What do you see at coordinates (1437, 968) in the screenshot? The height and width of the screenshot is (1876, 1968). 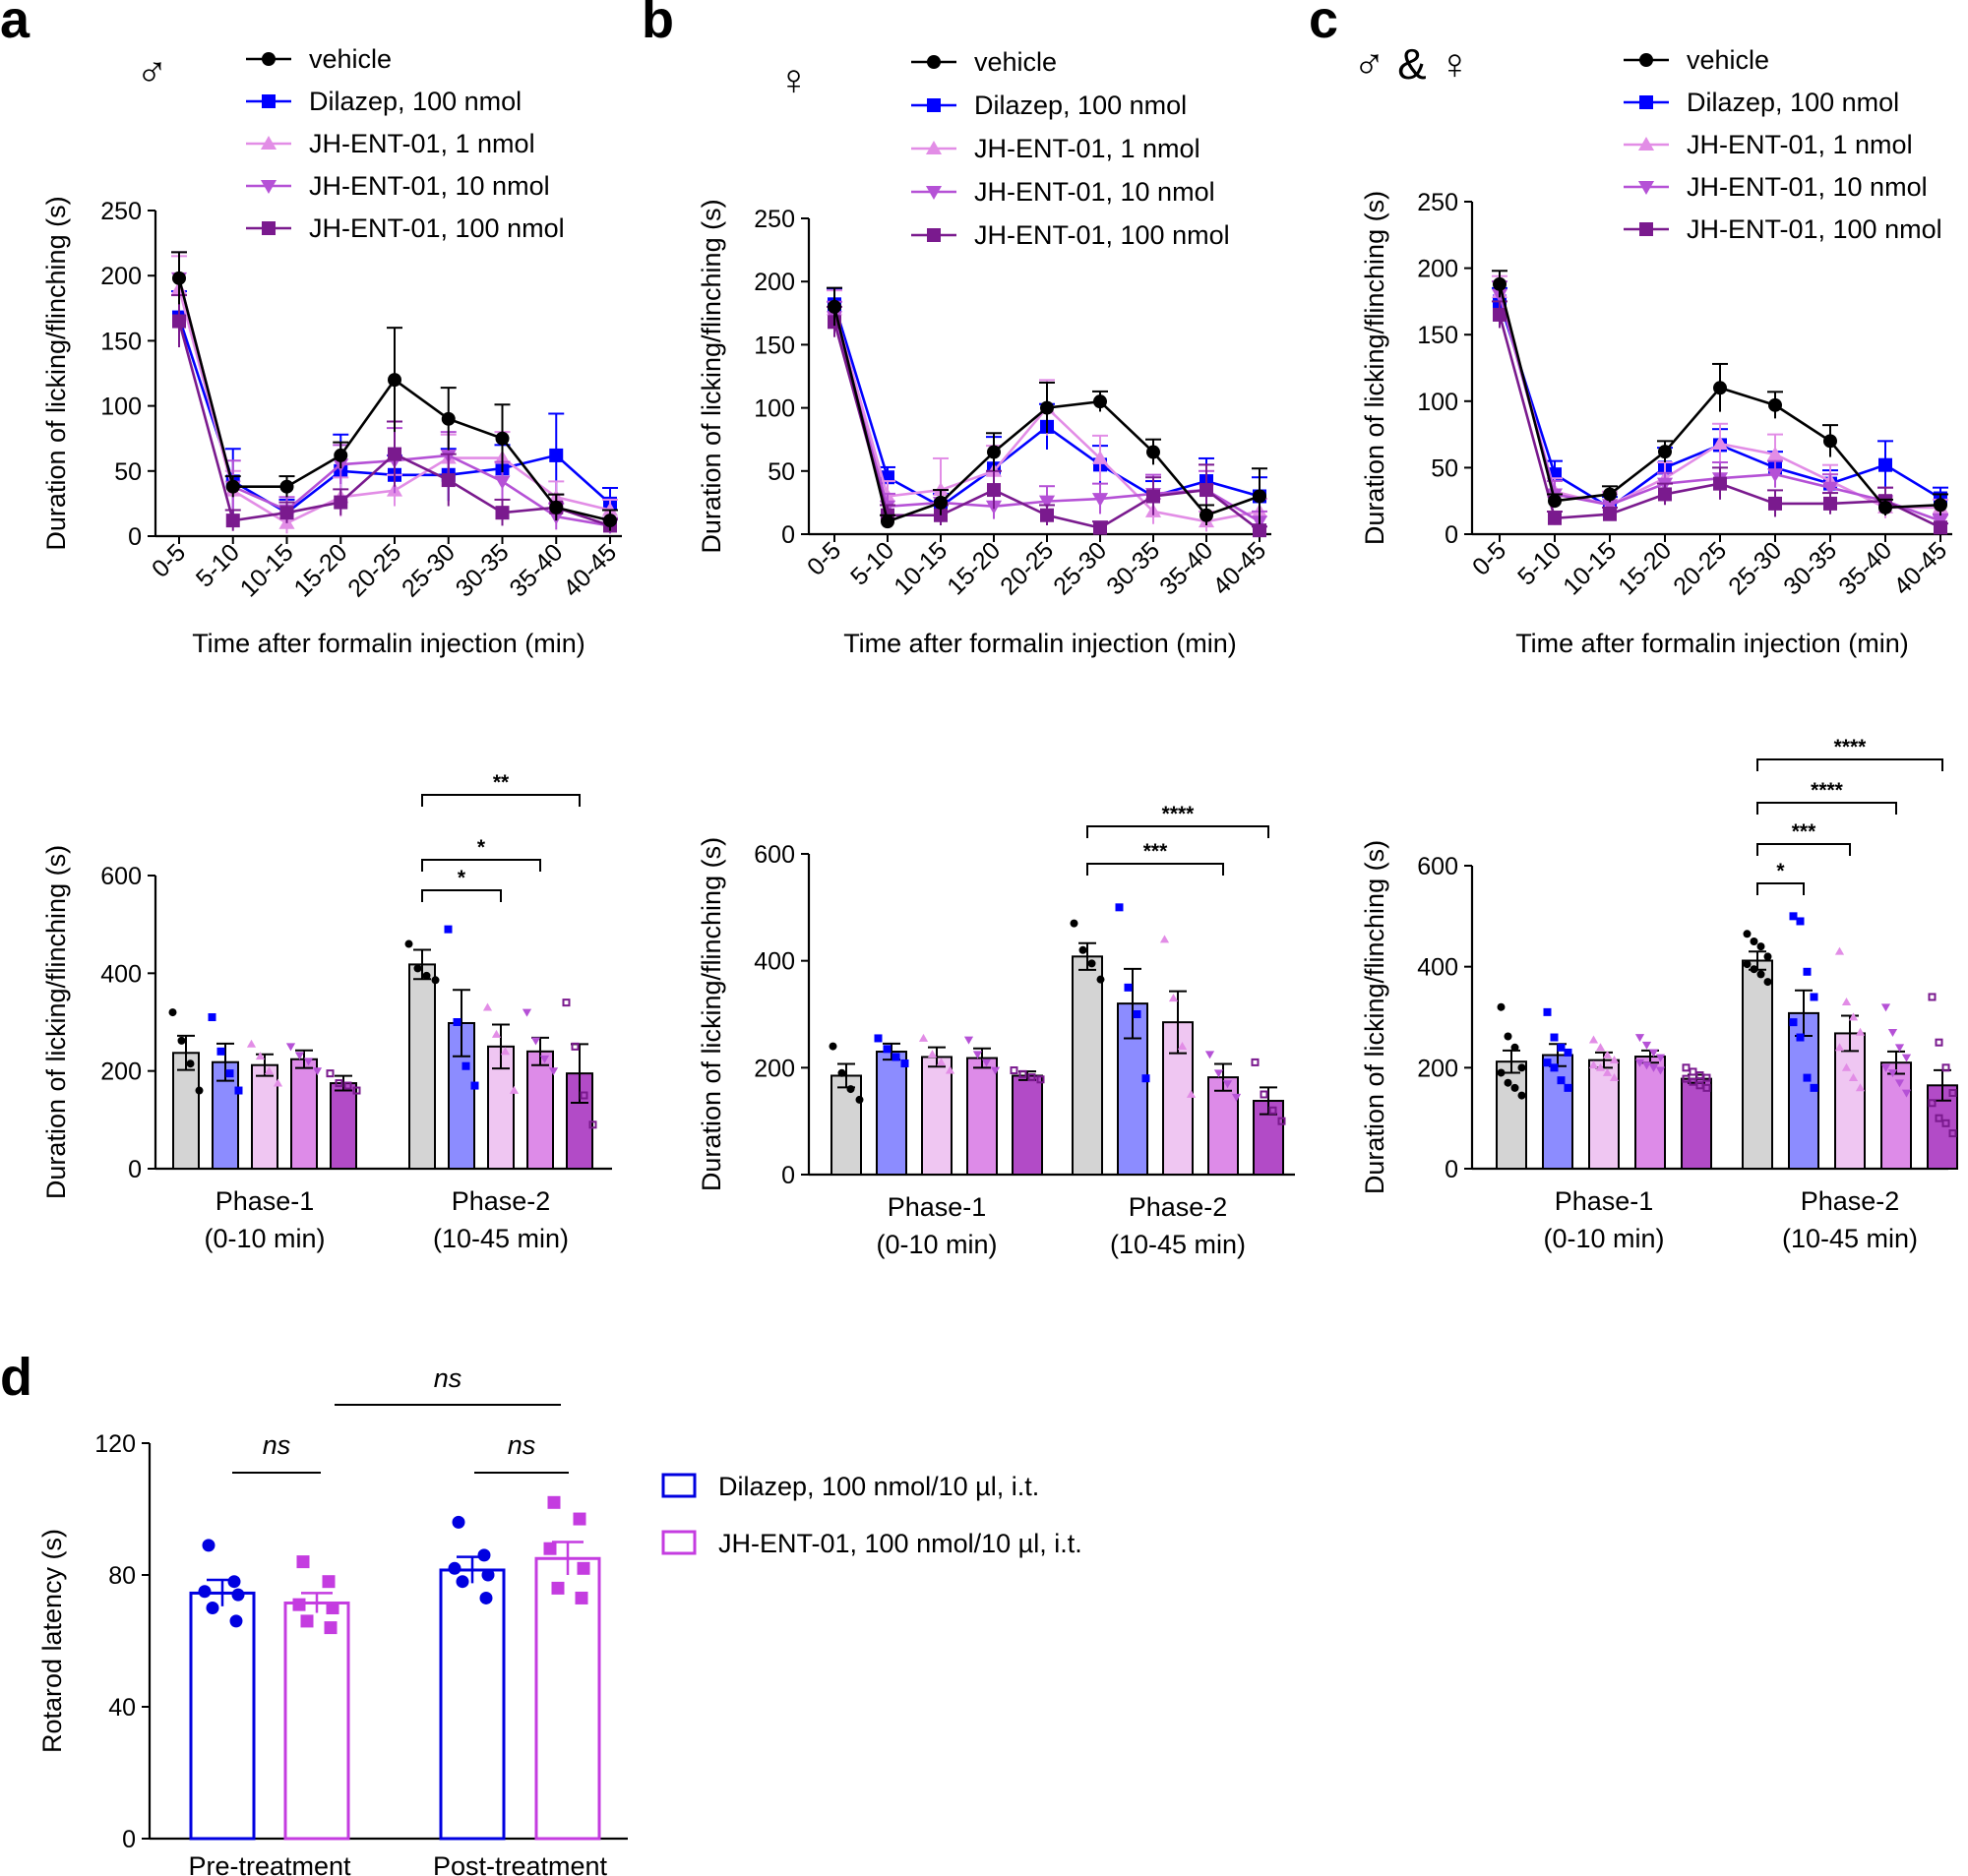 I see `y-tick-label: 400` at bounding box center [1437, 968].